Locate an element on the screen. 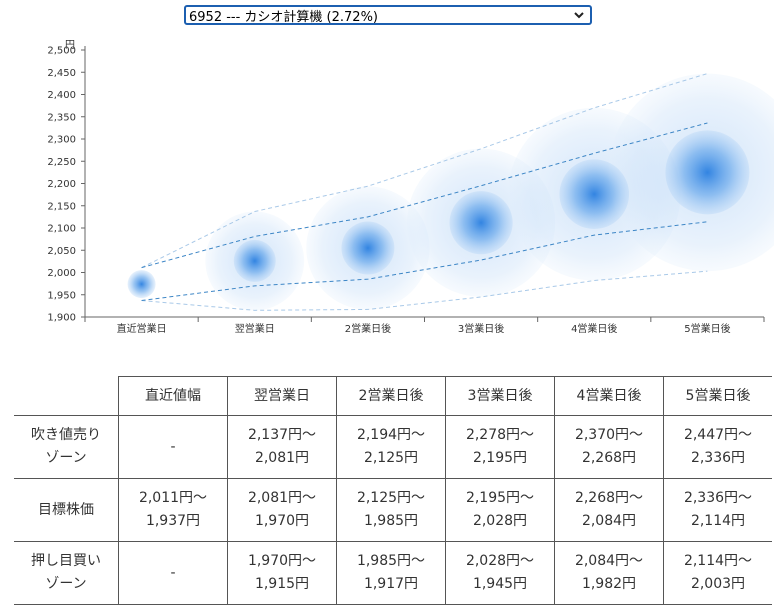 The width and height of the screenshot is (774, 608). cell-line: 2,137円〜 is located at coordinates (282, 435).